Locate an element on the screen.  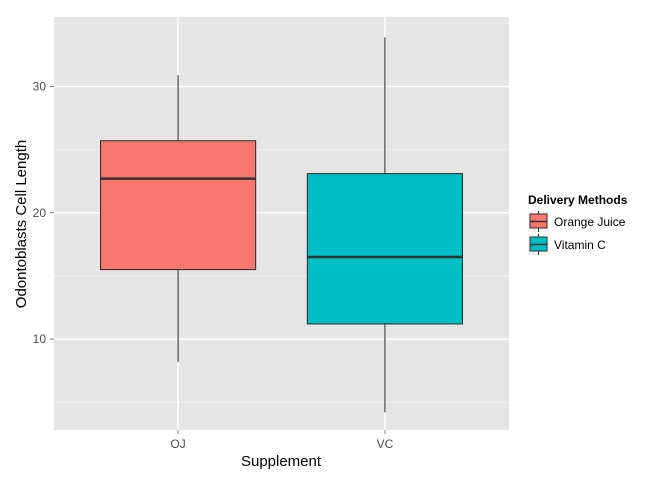
y-tick-label: 10 is located at coordinates (40, 339).